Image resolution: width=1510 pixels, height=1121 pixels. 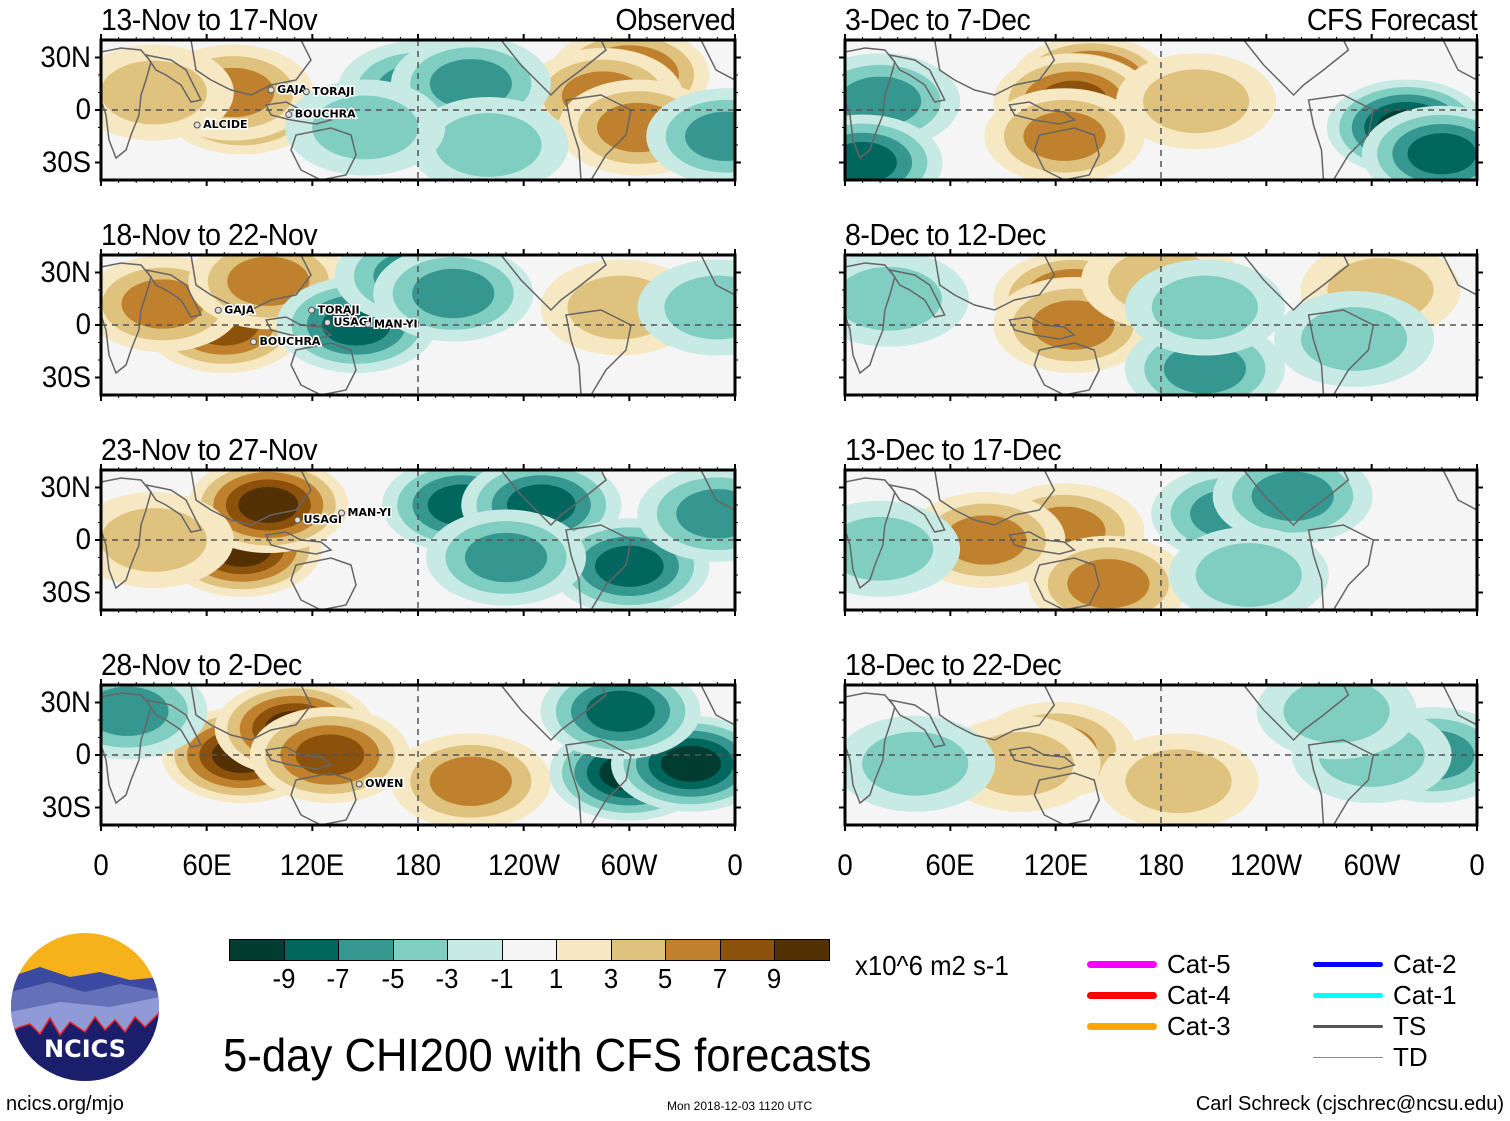 I want to click on x-tick-label: 60W, so click(x=629, y=865).